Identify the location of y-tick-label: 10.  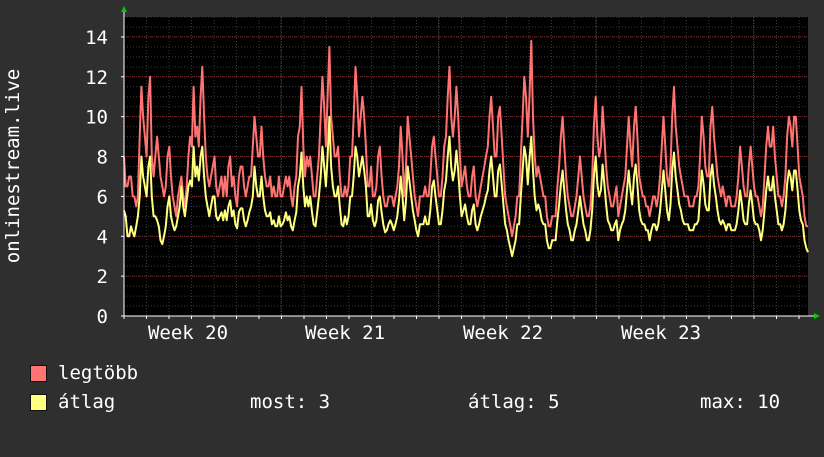
(96, 118).